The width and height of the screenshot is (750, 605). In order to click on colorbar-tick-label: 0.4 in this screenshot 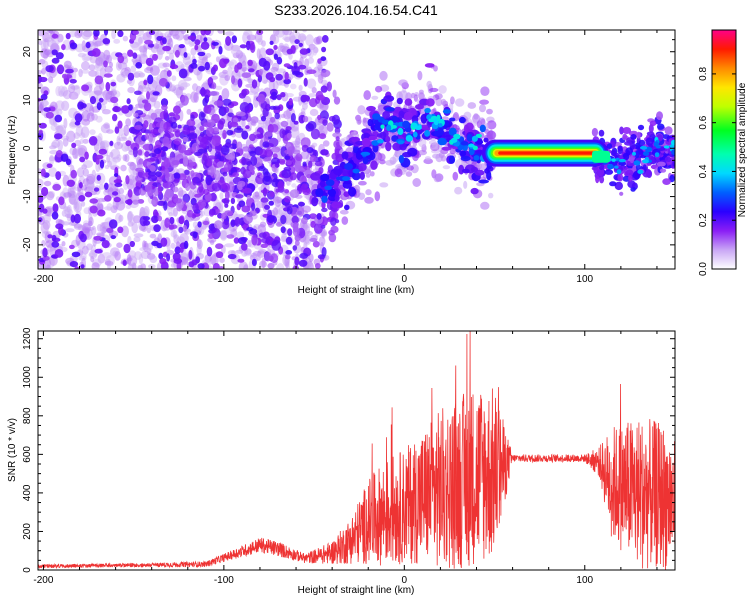, I will do `click(703, 171)`.